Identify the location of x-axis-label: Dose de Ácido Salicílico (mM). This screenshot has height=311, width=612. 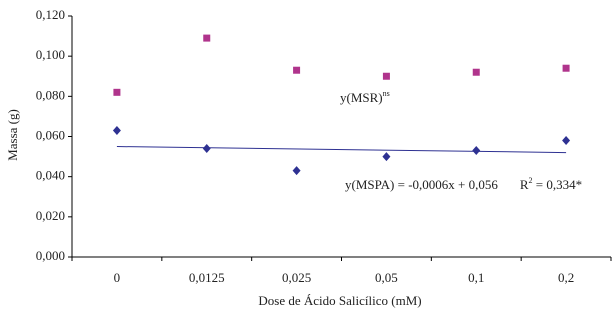
(339, 300).